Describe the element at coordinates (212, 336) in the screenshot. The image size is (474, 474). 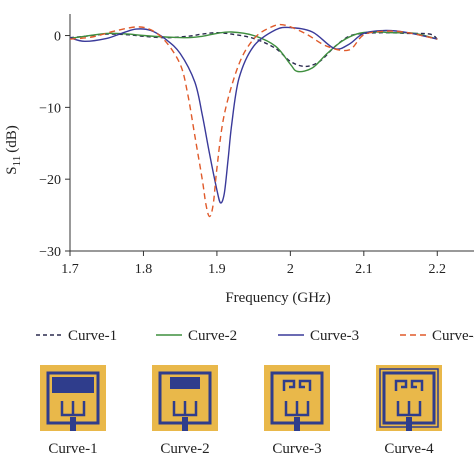
I see `legend-label: Curve-2` at that location.